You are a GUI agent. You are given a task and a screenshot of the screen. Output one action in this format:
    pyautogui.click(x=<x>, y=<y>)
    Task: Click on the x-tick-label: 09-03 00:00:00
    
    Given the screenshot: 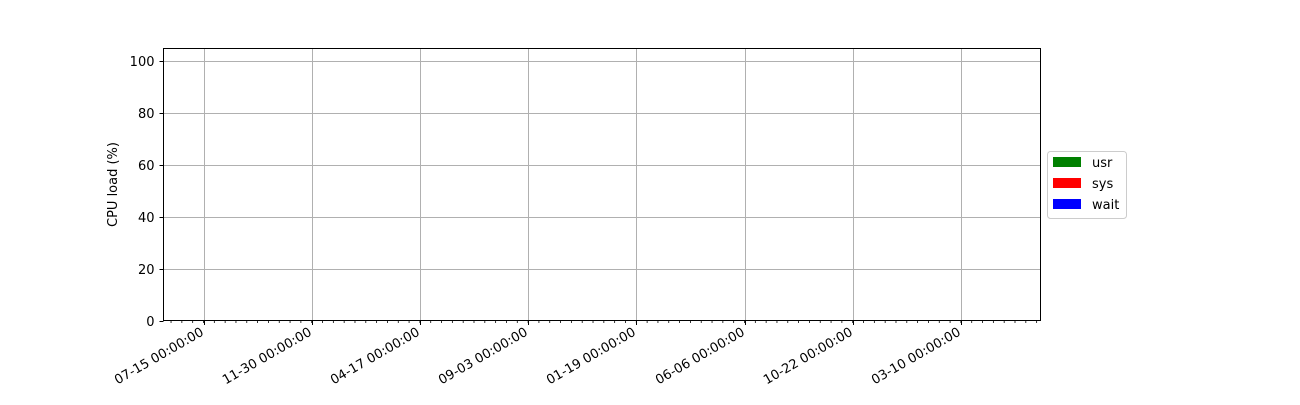 What is the action you would take?
    pyautogui.click(x=483, y=356)
    